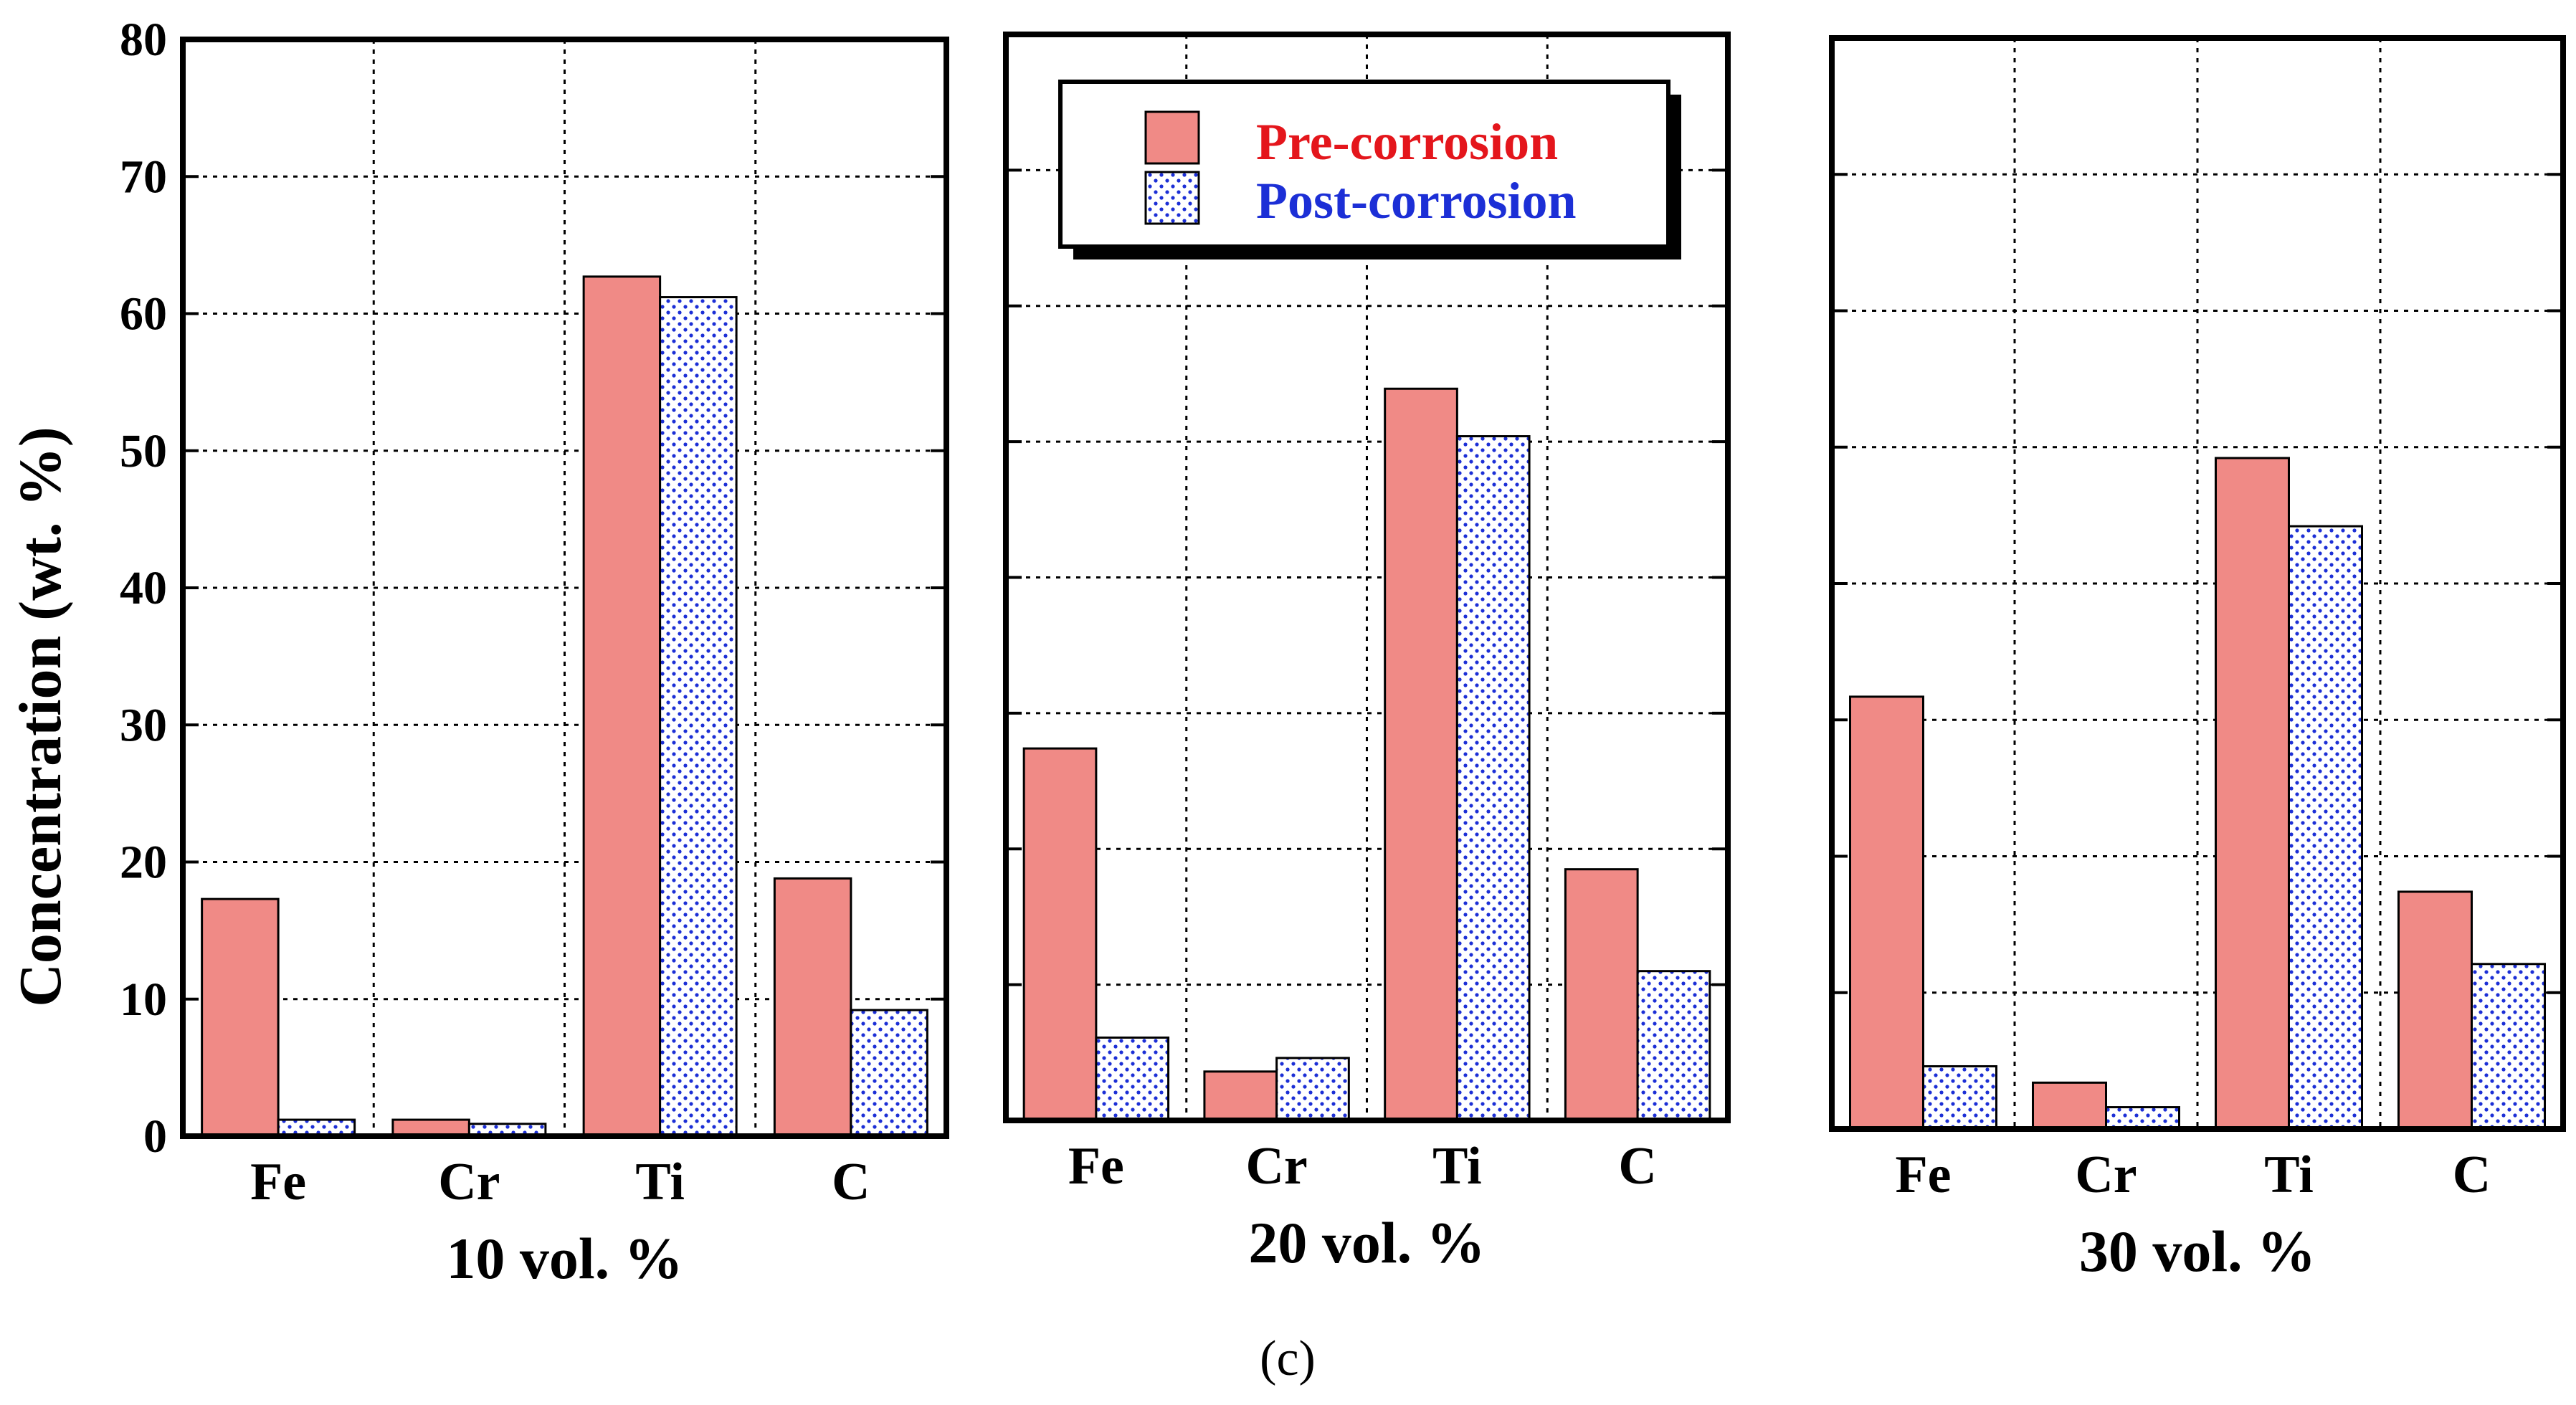 The image size is (2576, 1405). Describe the element at coordinates (143, 451) in the screenshot. I see `y-tick-label: 50` at that location.